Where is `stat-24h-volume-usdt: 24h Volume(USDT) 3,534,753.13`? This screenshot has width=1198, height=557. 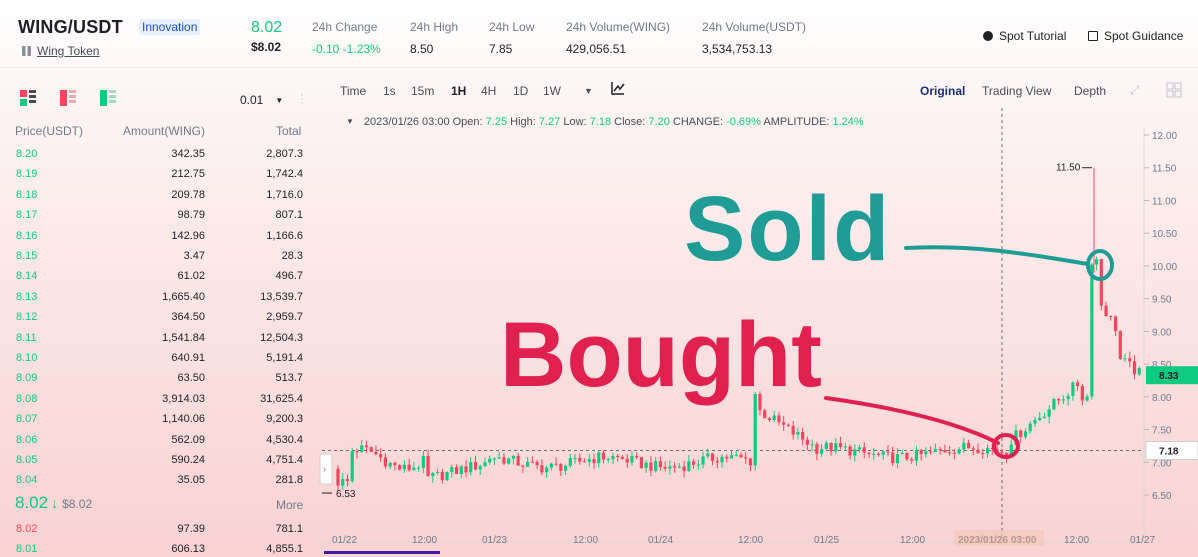
stat-24h-volume-usdt: 24h Volume(USDT) 3,534,753.13 is located at coordinates (754, 38).